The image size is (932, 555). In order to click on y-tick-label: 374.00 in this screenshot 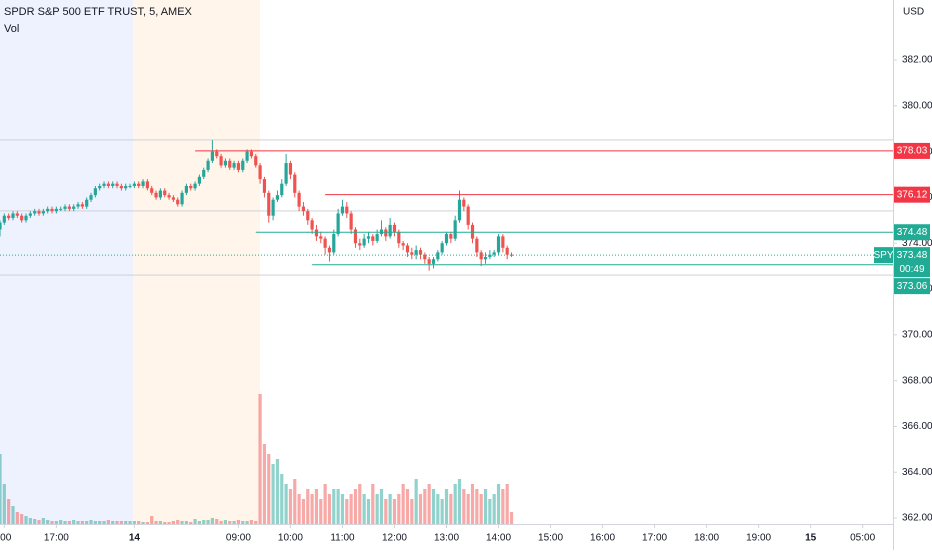, I will do `click(917, 243)`.